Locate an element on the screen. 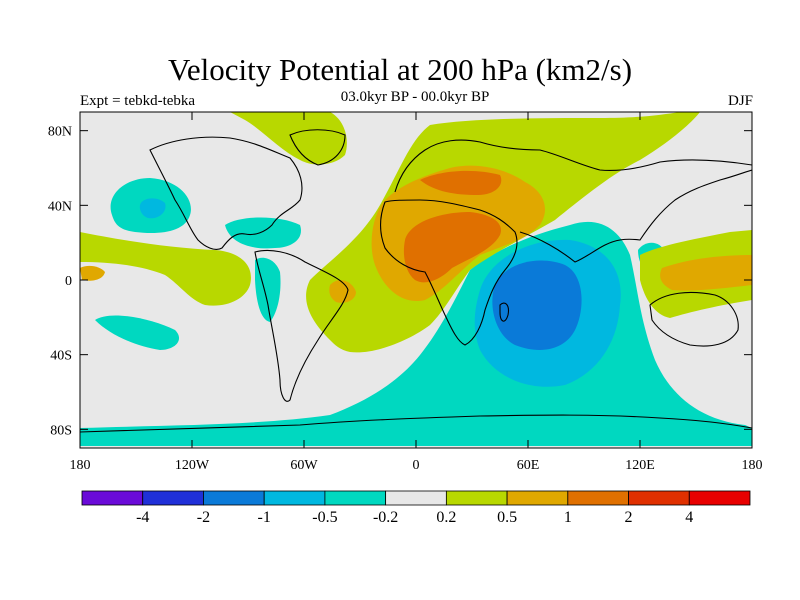  colorbar-label: 0.5 is located at coordinates (507, 517).